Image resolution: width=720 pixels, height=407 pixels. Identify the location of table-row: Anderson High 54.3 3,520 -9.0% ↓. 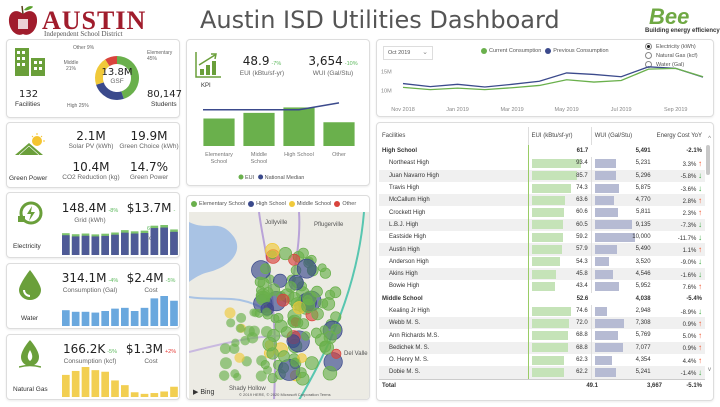
(542, 261).